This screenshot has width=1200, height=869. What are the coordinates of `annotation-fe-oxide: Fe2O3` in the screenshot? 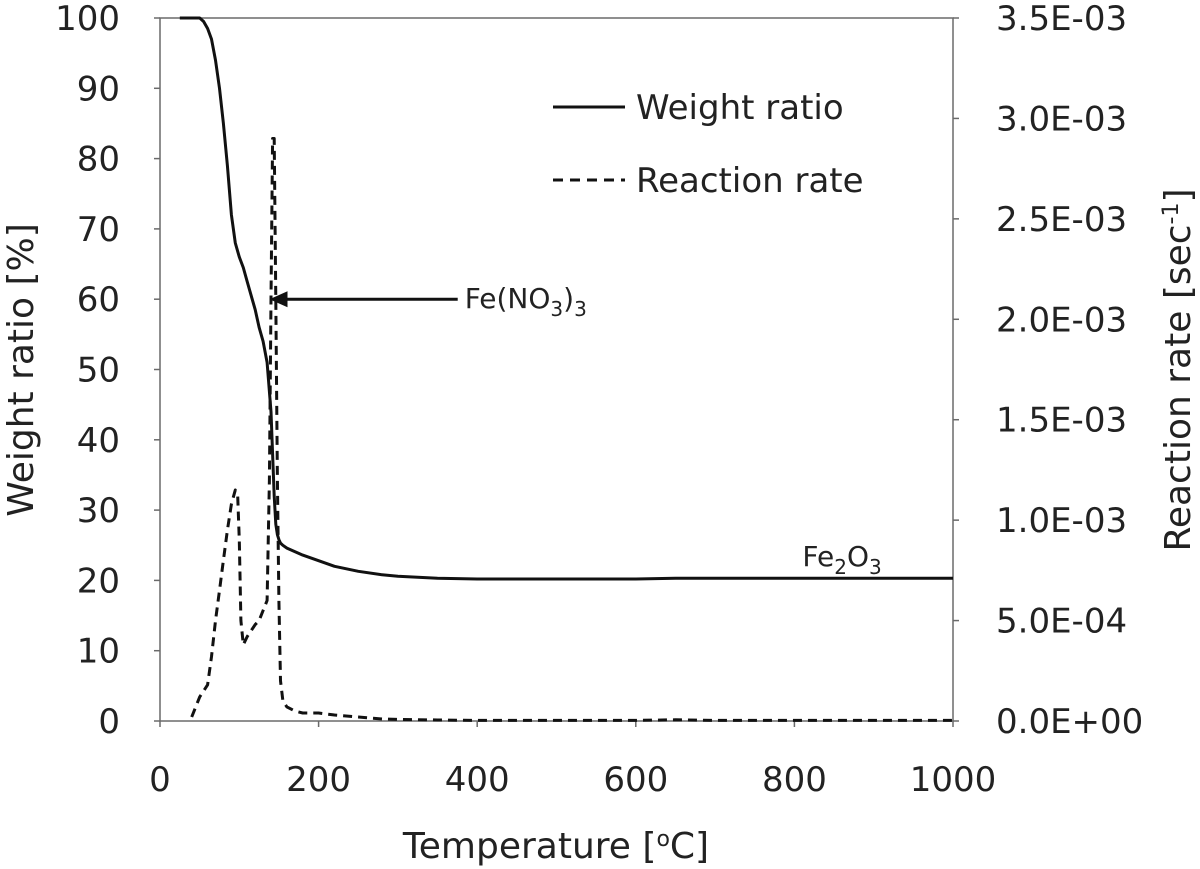 It's located at (841, 559).